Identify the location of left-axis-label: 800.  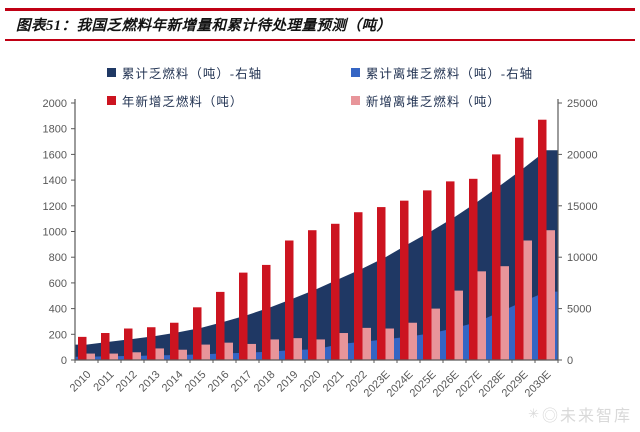
(58, 258).